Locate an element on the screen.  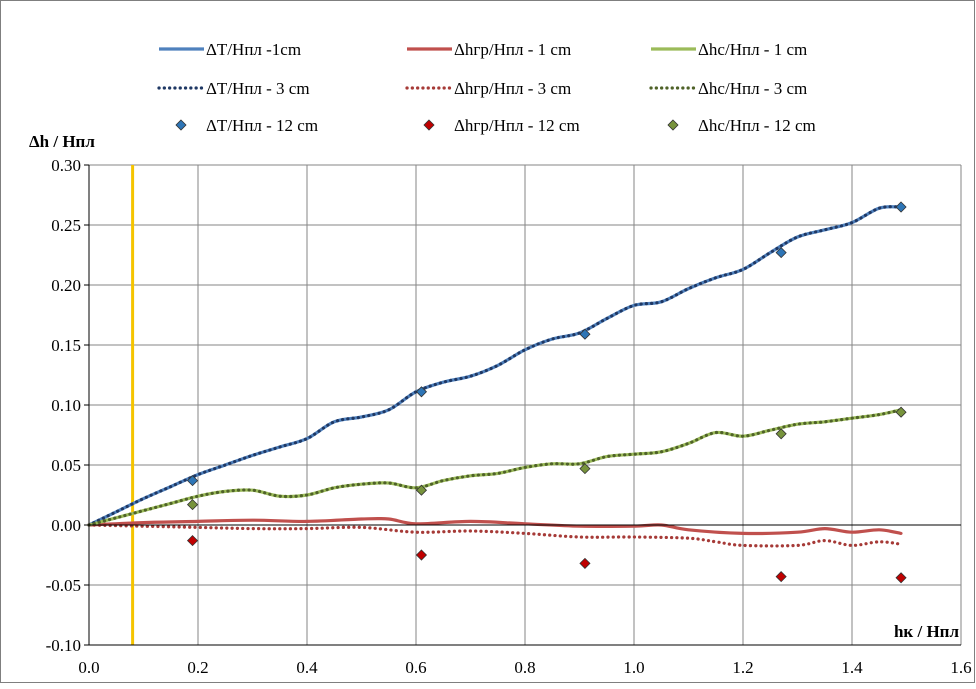
x-tick-label: 0.8 is located at coordinates (524, 667).